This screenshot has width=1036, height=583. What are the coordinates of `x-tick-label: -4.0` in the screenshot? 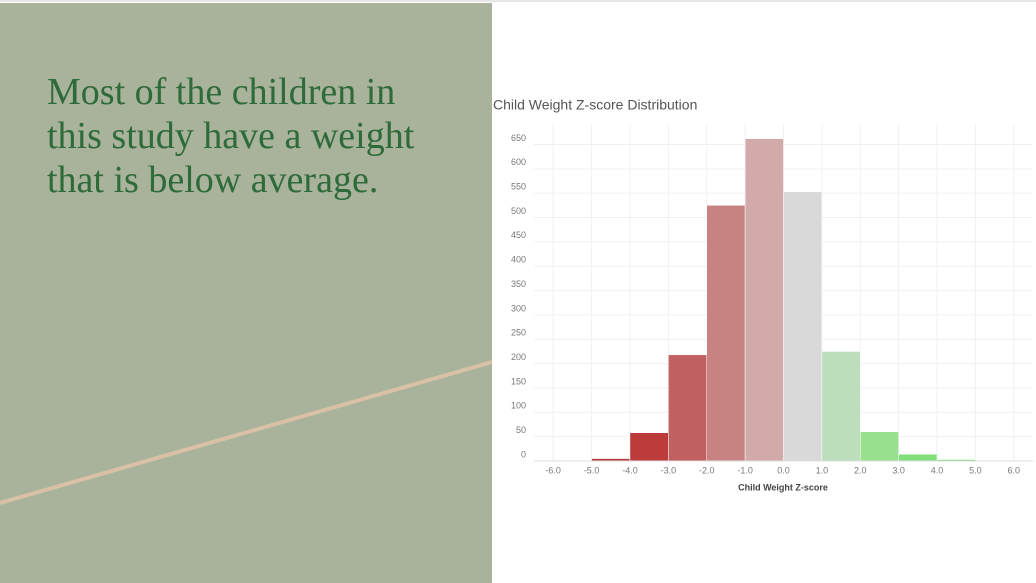 It's located at (630, 470).